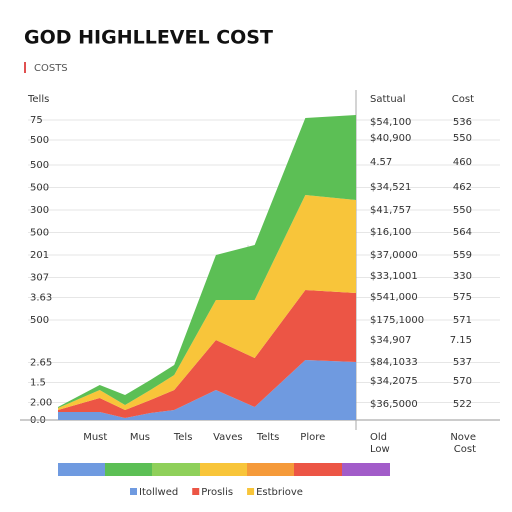 This screenshot has width=512, height=512. I want to click on table-footer: Old, so click(378, 437).